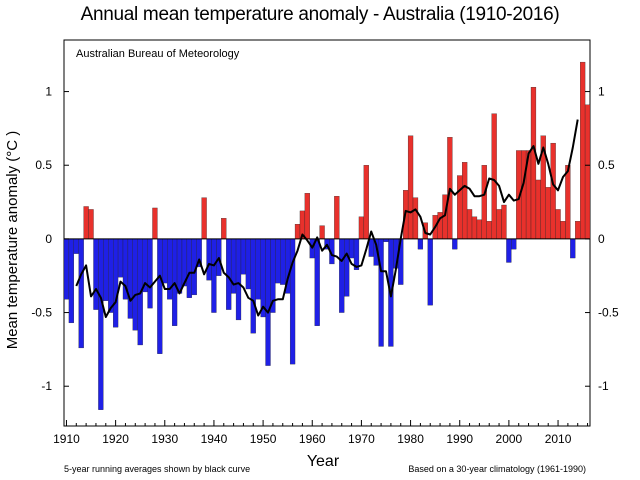 This screenshot has height=480, width=640. What do you see at coordinates (48, 239) in the screenshot?
I see `left-y-tick-label: 0` at bounding box center [48, 239].